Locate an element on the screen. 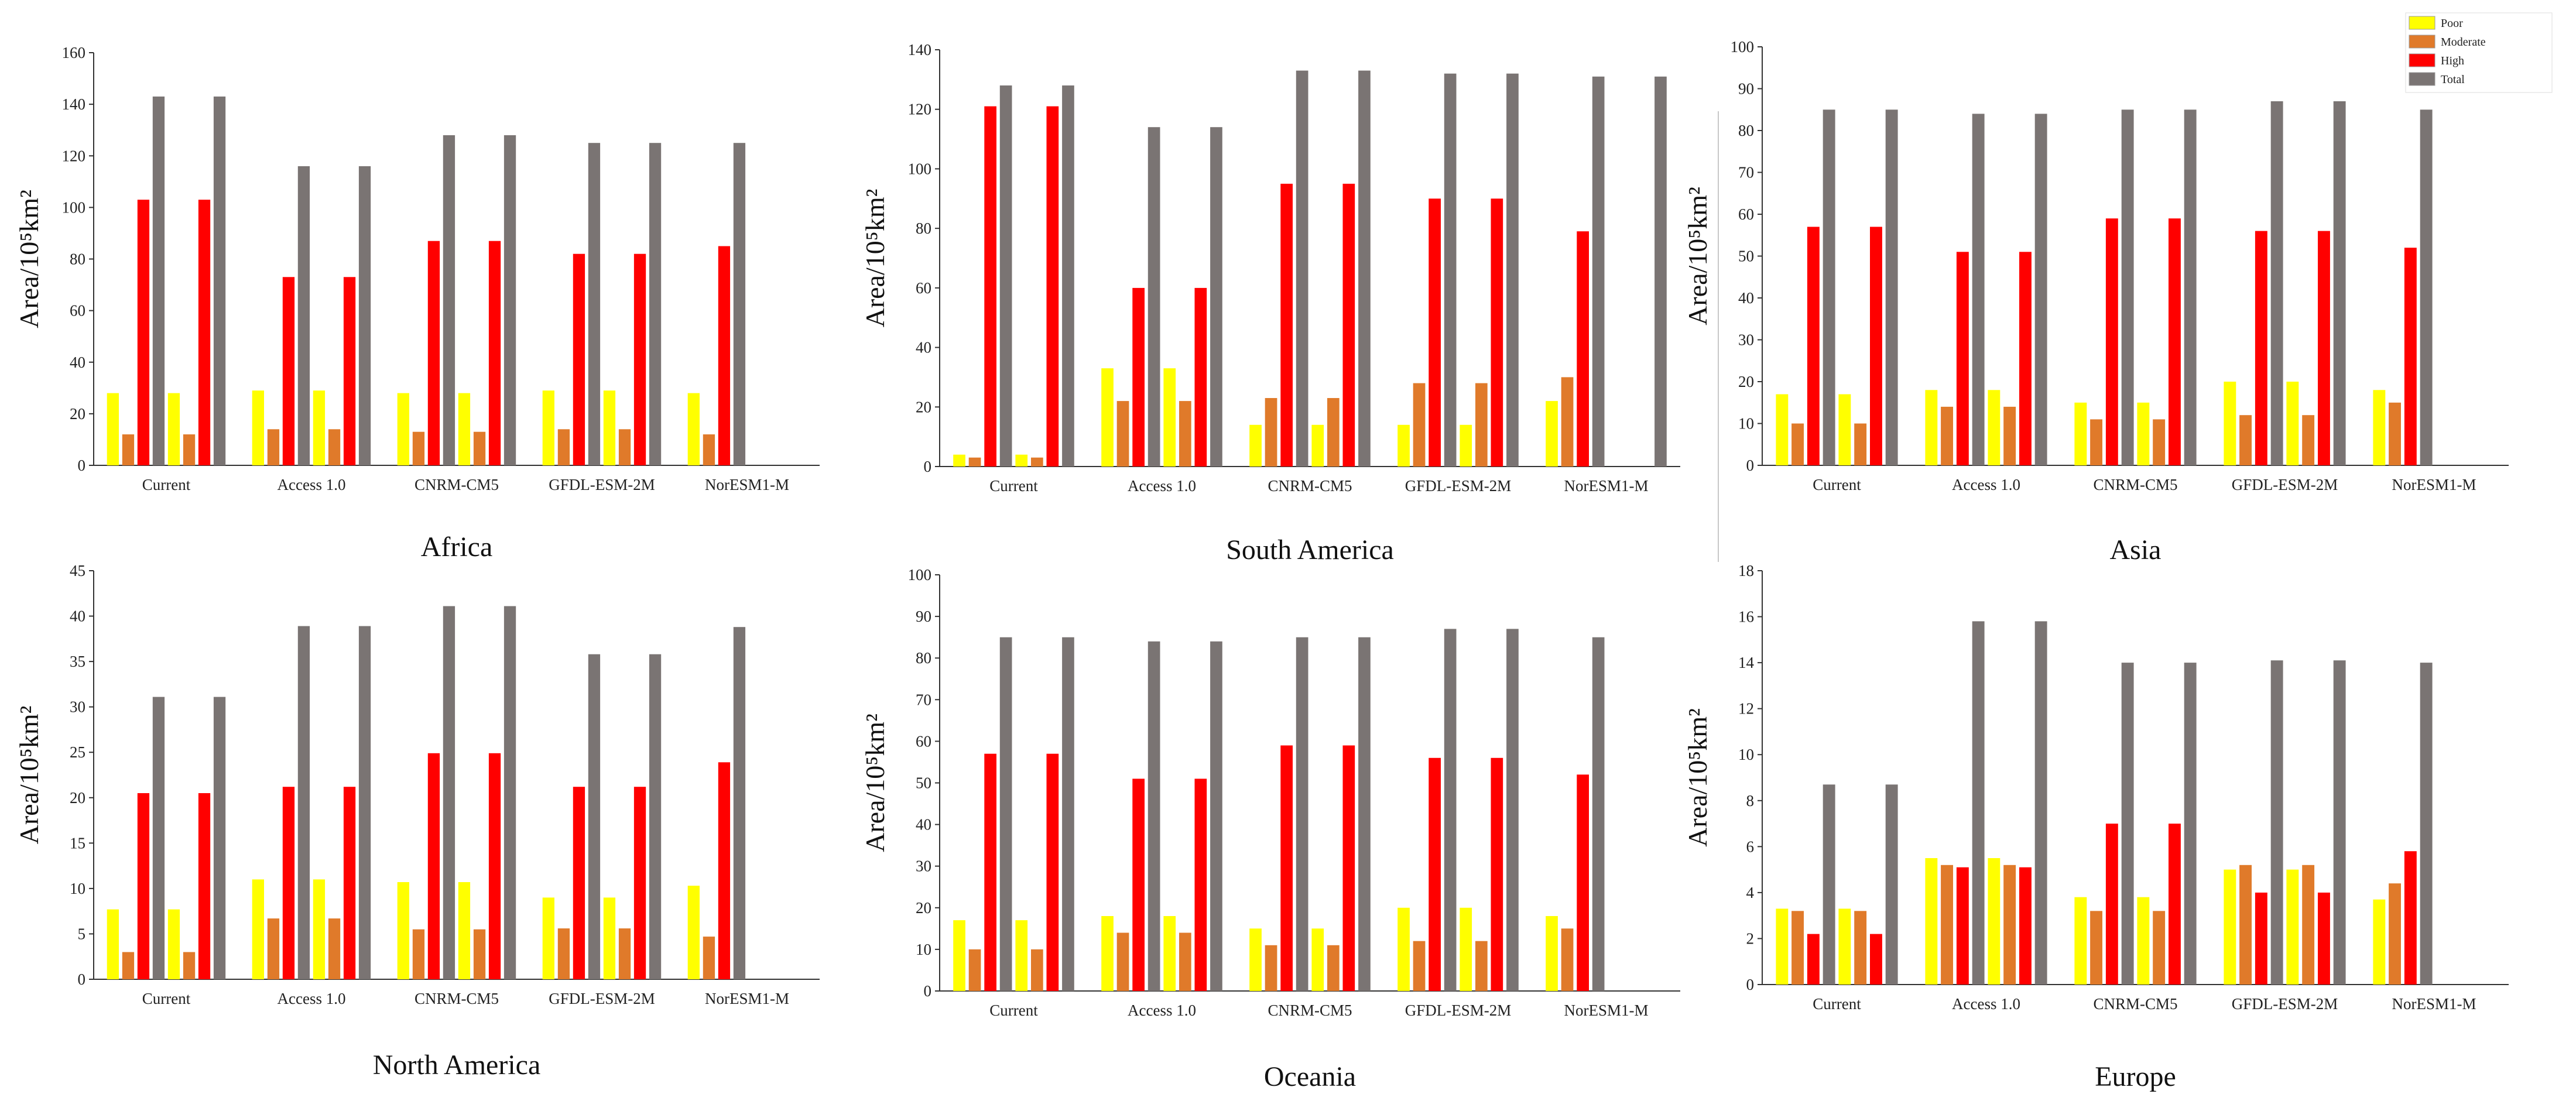 This screenshot has width=2576, height=1094. north-america-category-label: Current is located at coordinates (166, 999).